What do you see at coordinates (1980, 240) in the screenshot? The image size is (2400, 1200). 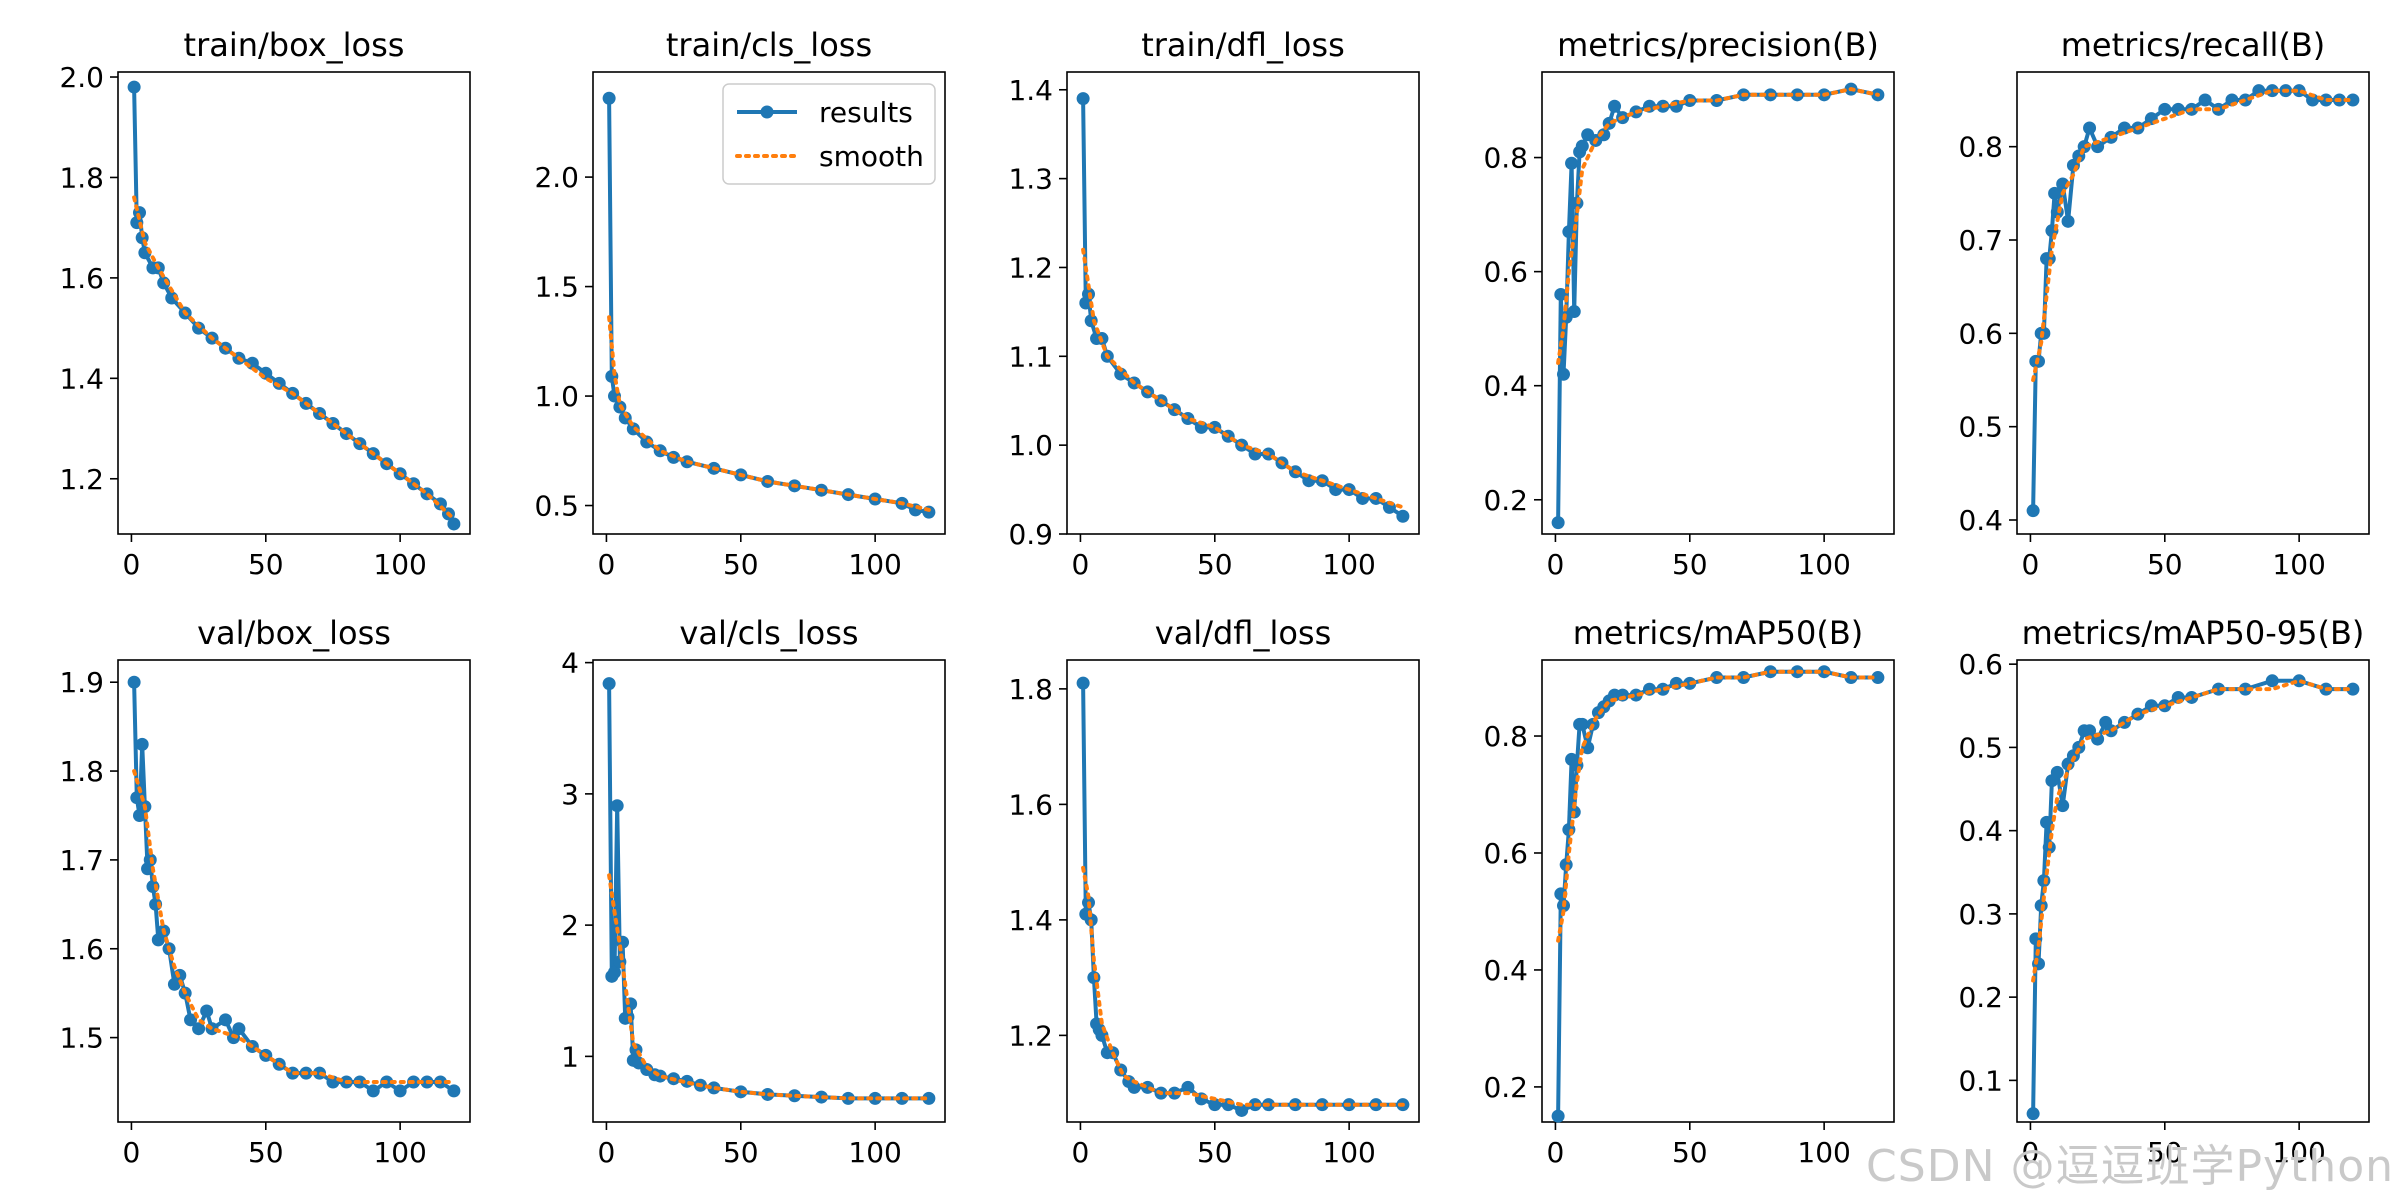 I see `y-tick-label: 0.7` at bounding box center [1980, 240].